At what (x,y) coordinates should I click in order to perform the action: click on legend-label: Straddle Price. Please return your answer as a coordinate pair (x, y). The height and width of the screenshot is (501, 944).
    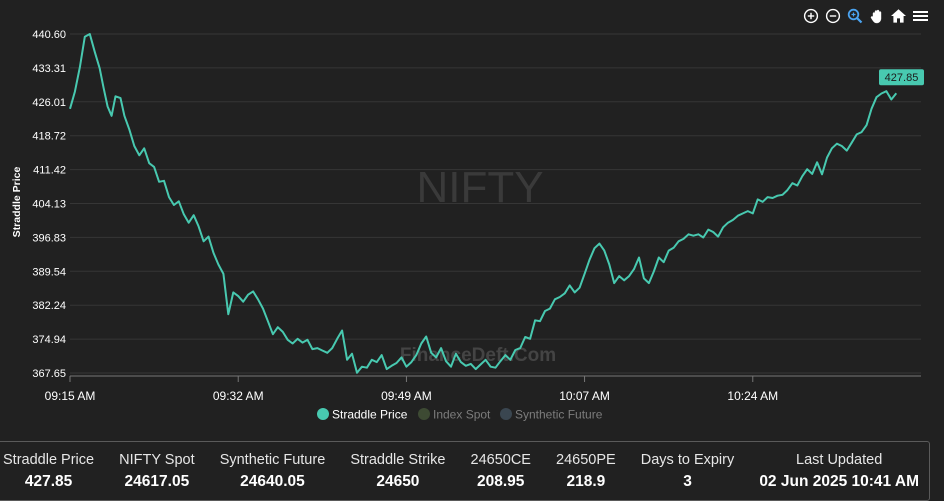
    Looking at the image, I should click on (370, 415).